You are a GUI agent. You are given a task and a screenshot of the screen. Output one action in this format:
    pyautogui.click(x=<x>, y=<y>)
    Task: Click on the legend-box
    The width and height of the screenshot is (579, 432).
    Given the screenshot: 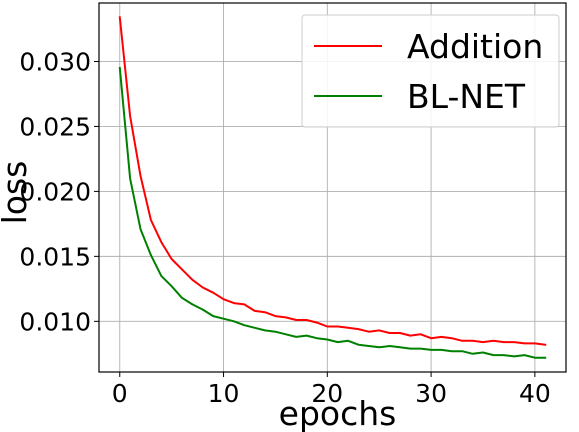 What is the action you would take?
    pyautogui.click(x=430, y=71)
    